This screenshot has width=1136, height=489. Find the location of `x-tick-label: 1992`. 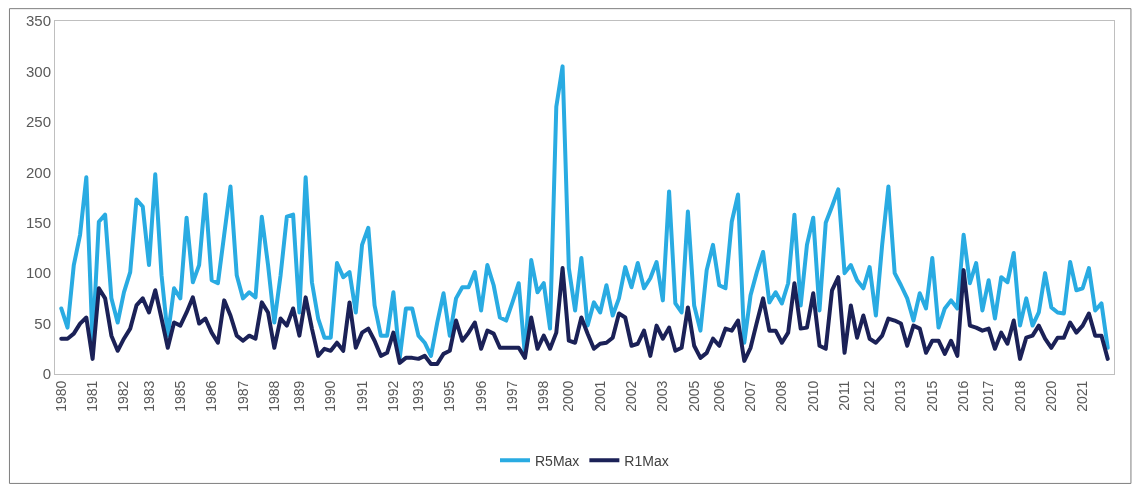

x-tick-label: 1992 is located at coordinates (392, 396).